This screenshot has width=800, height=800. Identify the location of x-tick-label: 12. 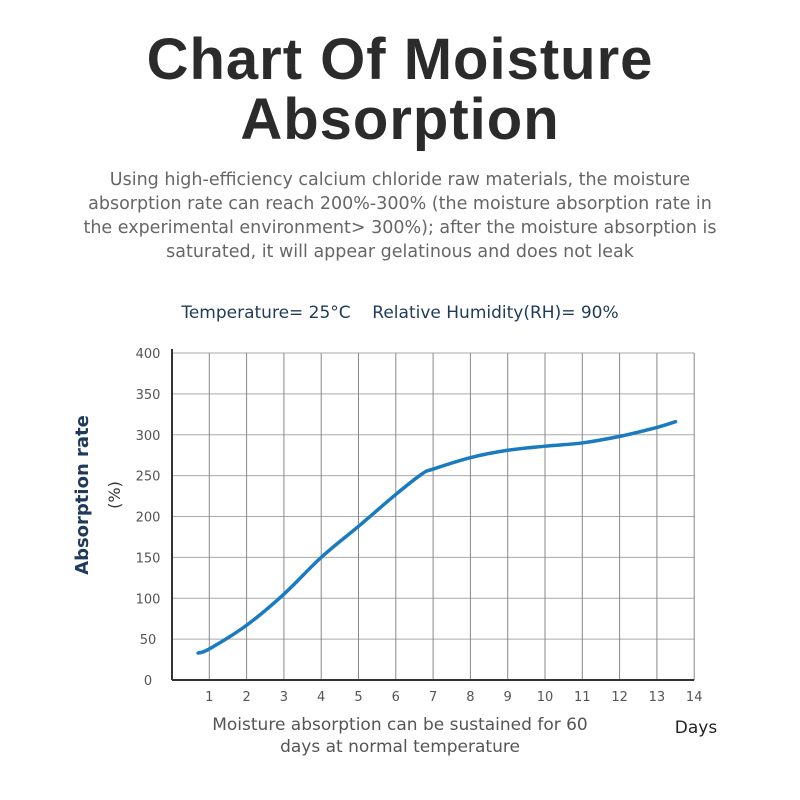
(619, 697).